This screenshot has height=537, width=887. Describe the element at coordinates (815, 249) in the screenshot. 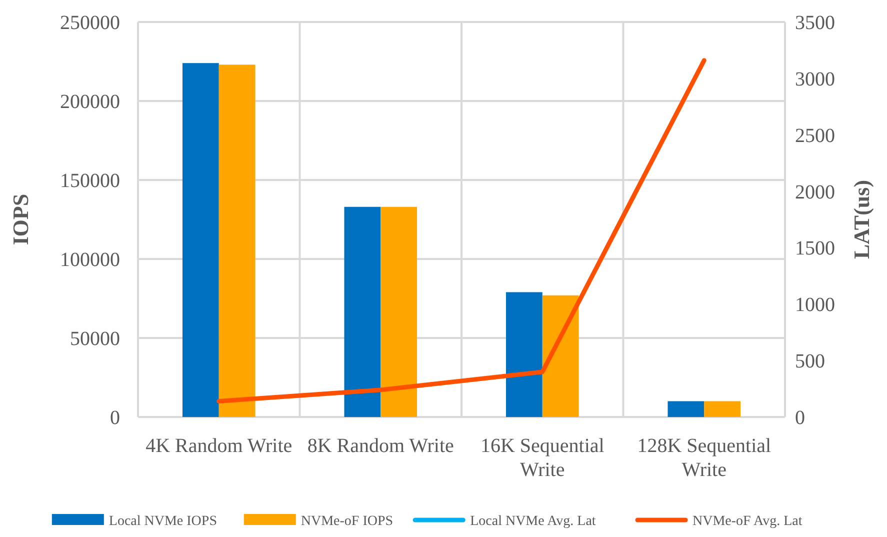

I see `y2-tick-label: 1500` at that location.